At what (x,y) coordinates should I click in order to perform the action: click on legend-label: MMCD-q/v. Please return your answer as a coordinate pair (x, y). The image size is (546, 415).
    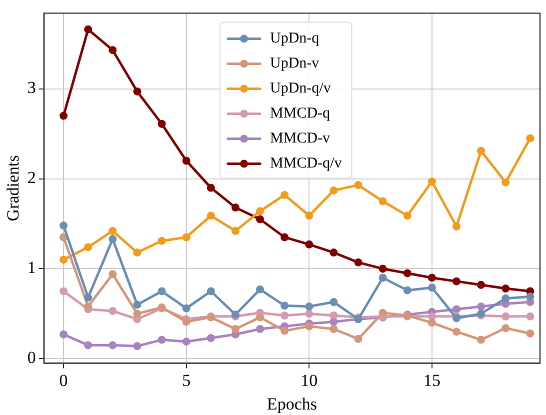
    Looking at the image, I should click on (306, 164).